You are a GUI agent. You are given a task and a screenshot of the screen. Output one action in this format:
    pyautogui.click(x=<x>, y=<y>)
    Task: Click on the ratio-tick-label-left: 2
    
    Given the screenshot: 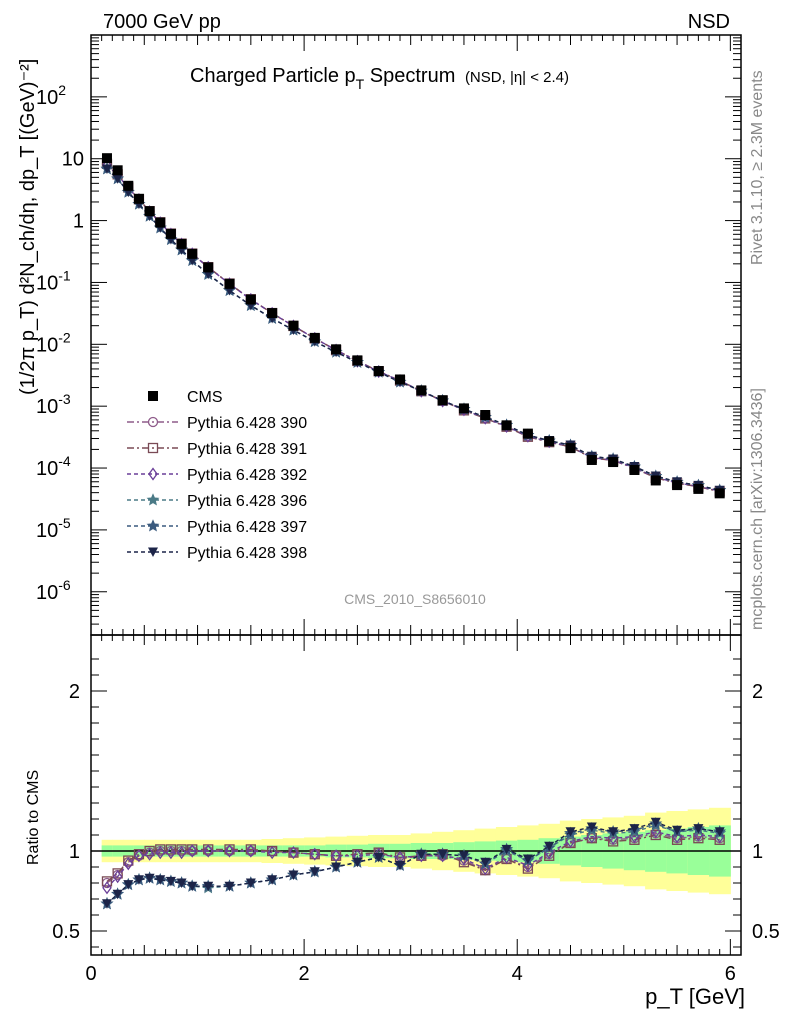 What is the action you would take?
    pyautogui.click(x=74, y=692)
    